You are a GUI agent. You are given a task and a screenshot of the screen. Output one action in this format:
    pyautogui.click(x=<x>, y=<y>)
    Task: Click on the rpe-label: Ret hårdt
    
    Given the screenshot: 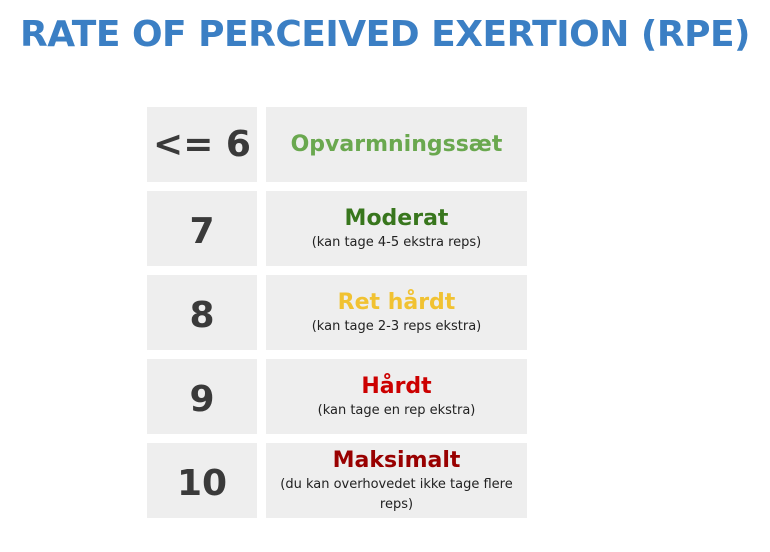 What is the action you would take?
    pyautogui.click(x=396, y=302)
    